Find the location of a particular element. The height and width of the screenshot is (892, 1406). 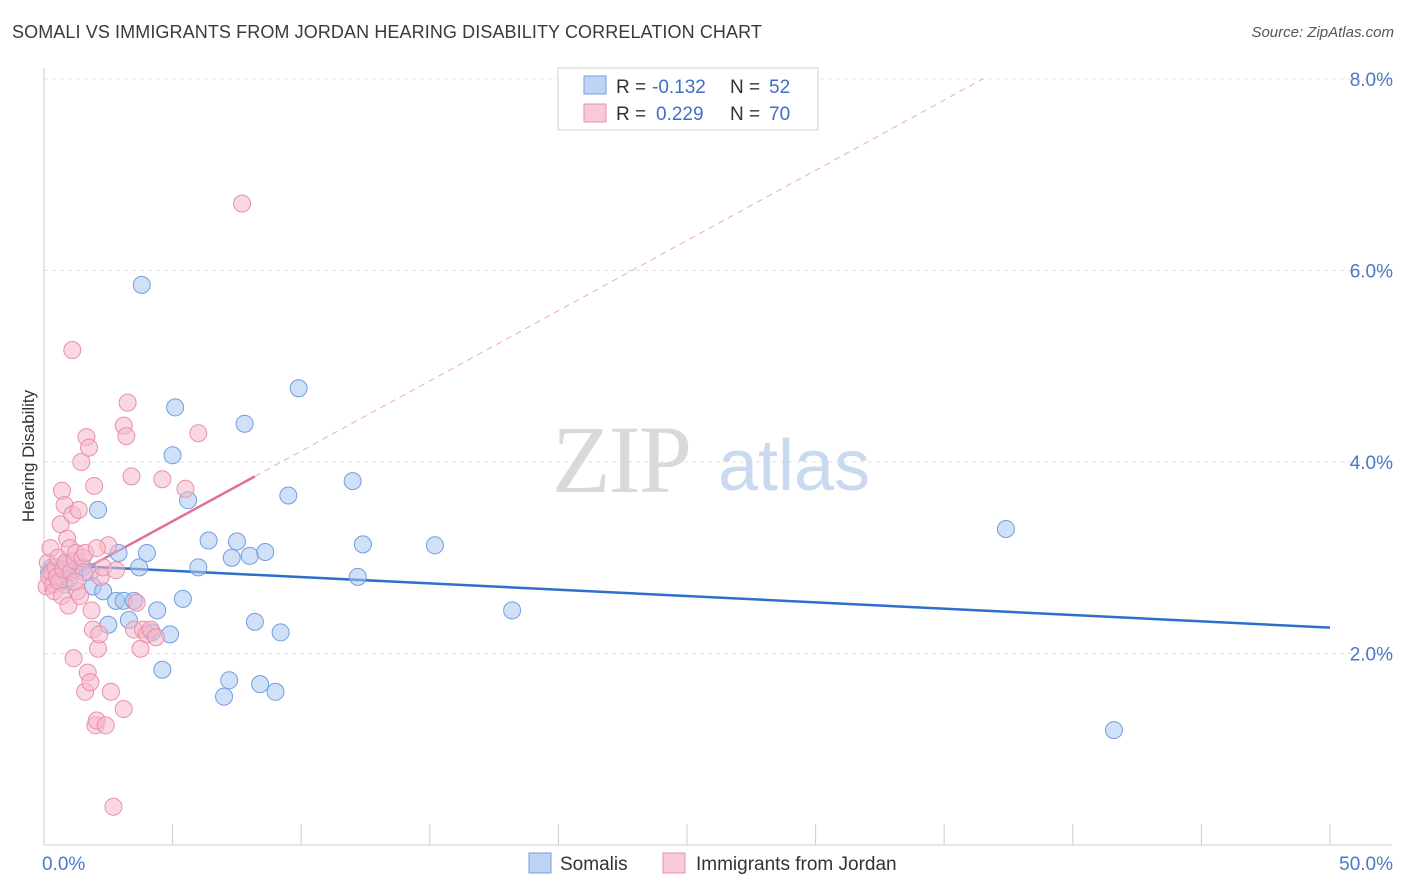

source-label: Source: ZipAtlas.com is located at coordinates (1322, 32).